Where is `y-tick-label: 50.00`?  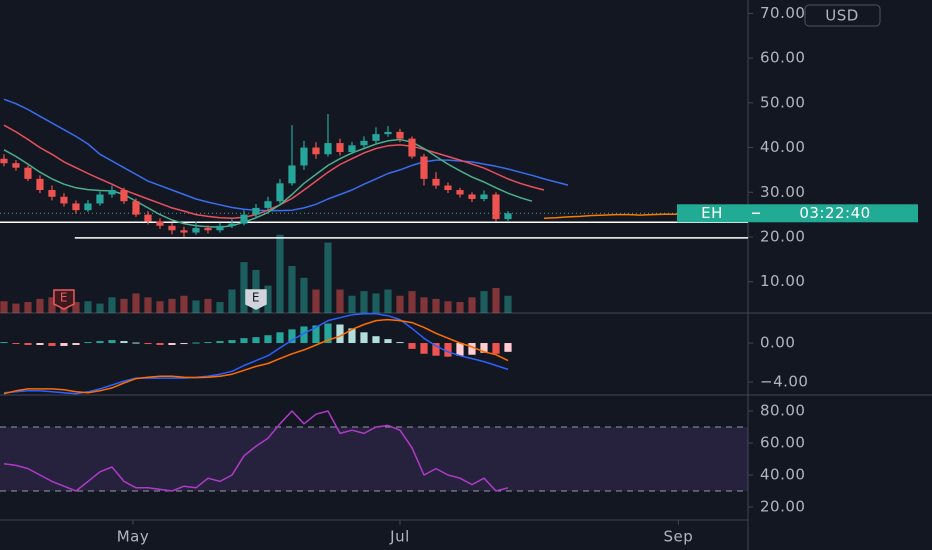 y-tick-label: 50.00 is located at coordinates (782, 102).